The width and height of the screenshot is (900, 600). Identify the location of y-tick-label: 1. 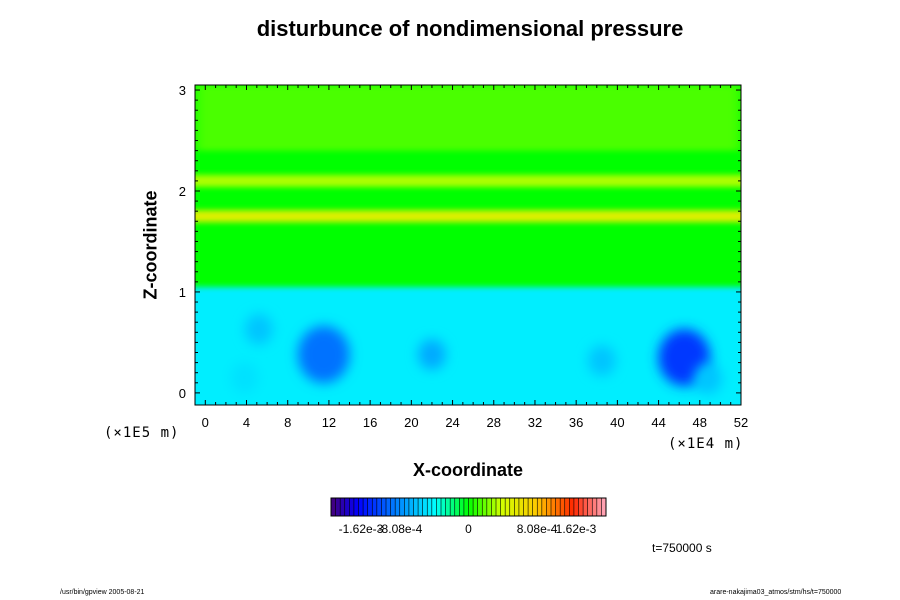
(182, 292).